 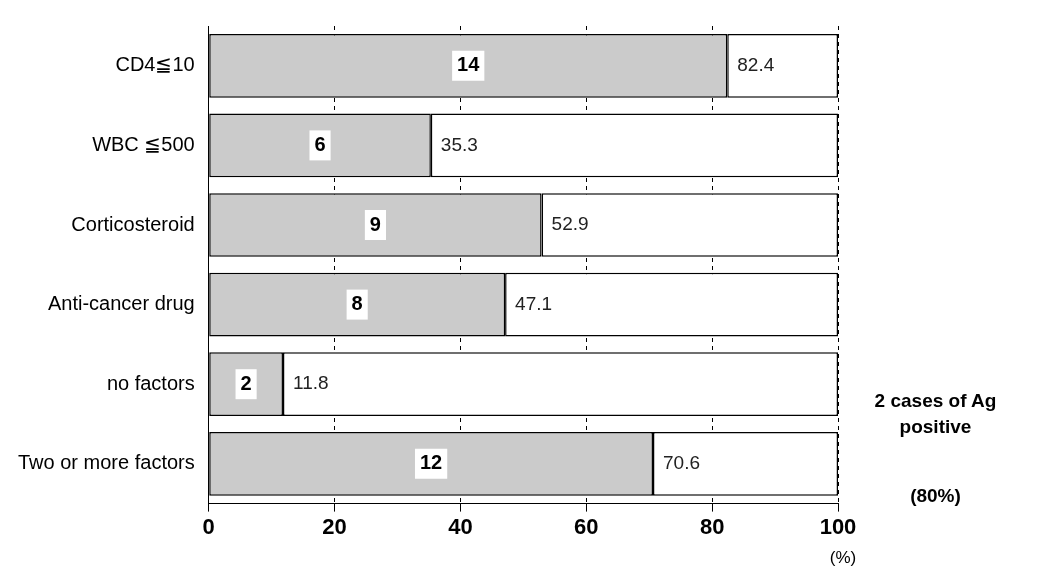 What do you see at coordinates (431, 462) in the screenshot?
I see `annotation: 12` at bounding box center [431, 462].